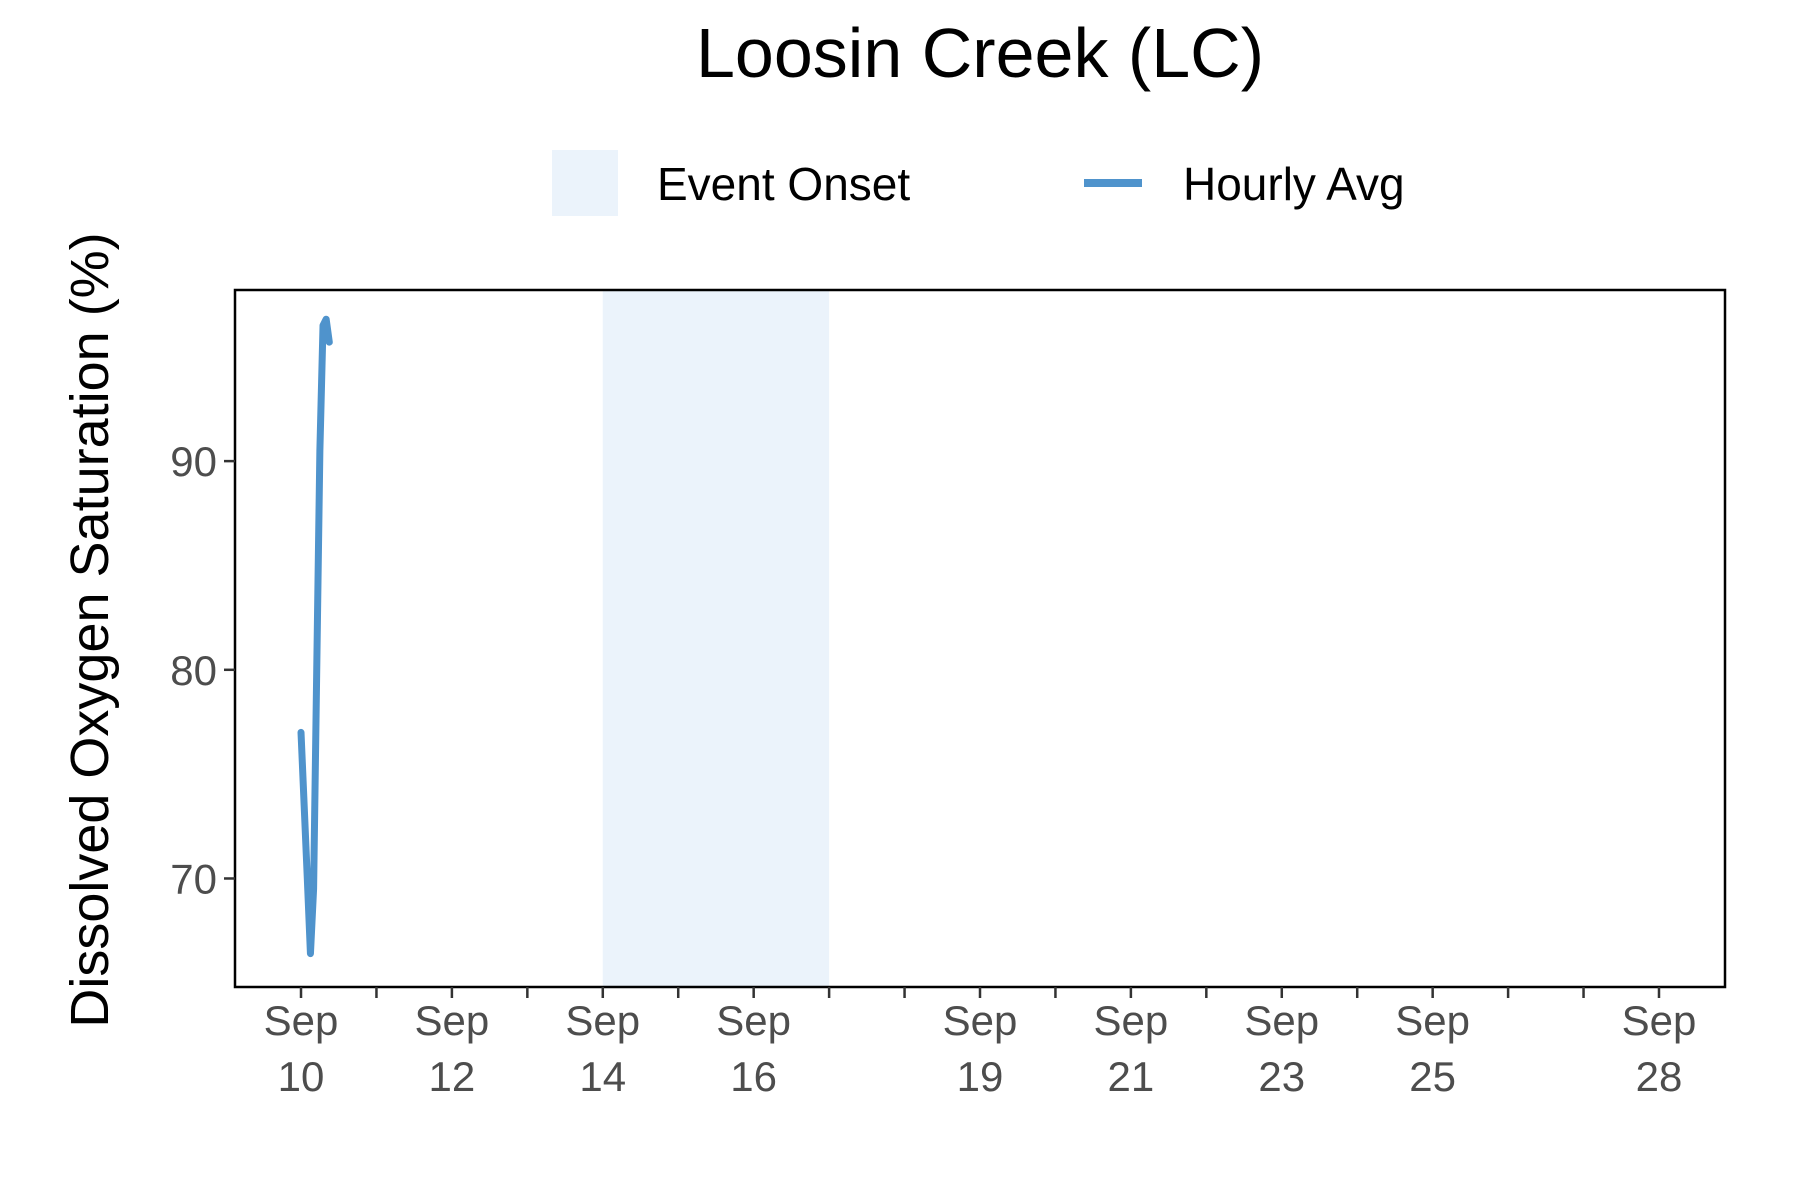  I want to click on x-tick-label-day: 23, so click(1281, 1076).